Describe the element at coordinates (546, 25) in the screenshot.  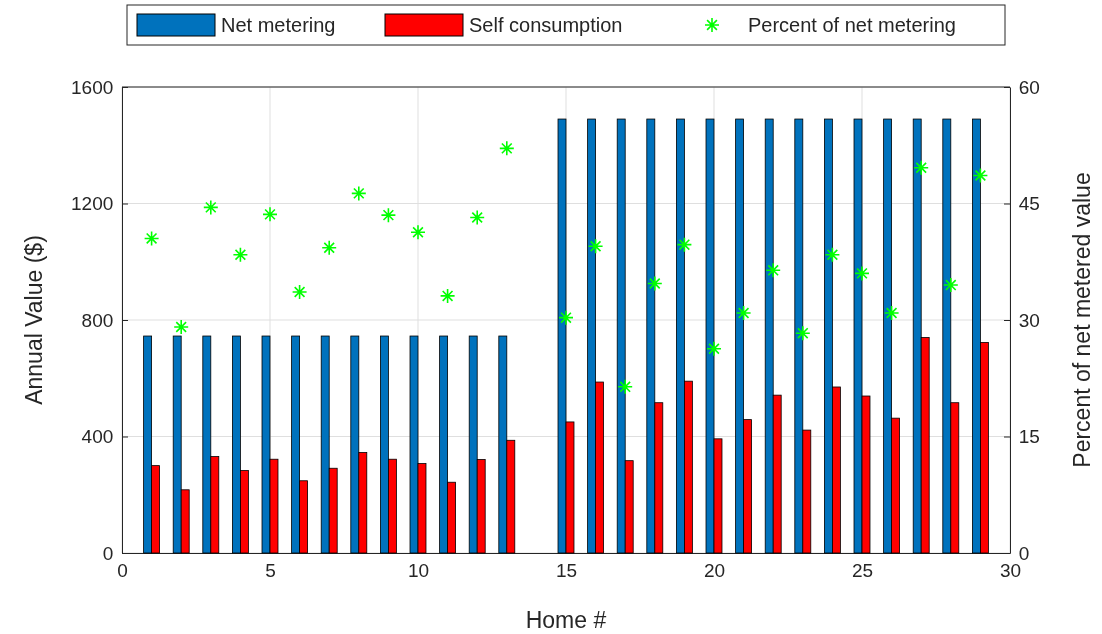
I see `legend-label: Self consumption` at that location.